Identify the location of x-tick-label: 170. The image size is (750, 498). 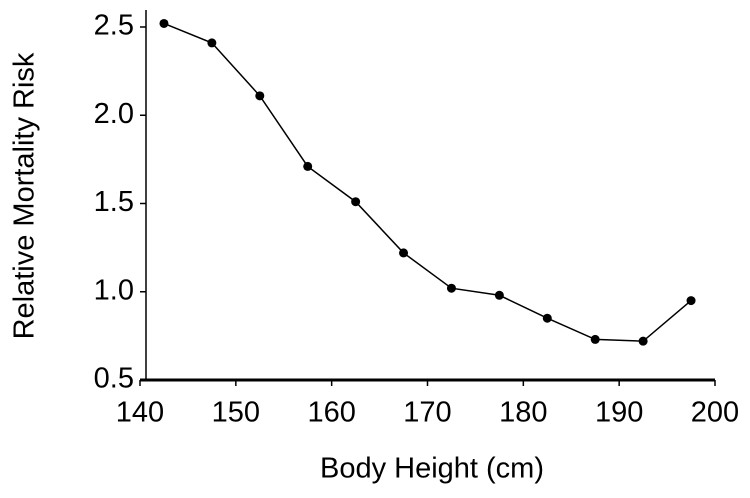
(427, 413).